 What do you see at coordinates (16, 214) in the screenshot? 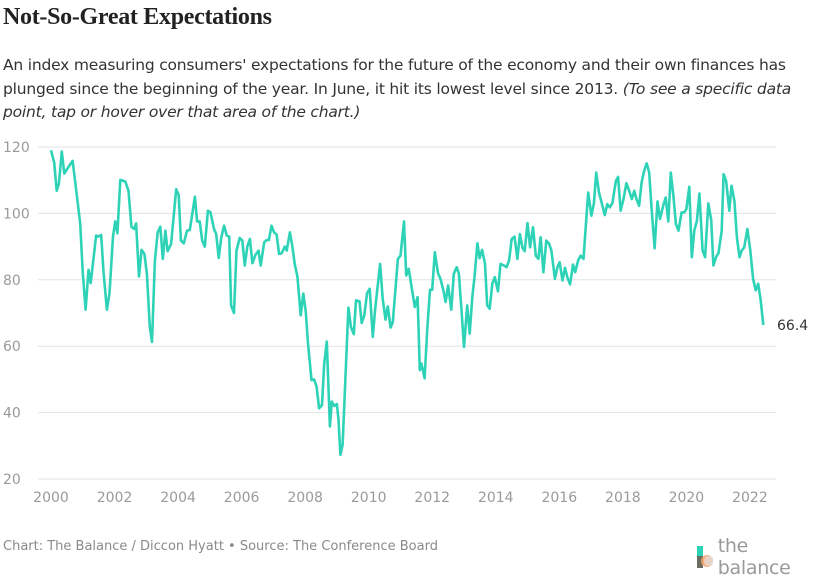
I see `y-tick-label: 100` at bounding box center [16, 214].